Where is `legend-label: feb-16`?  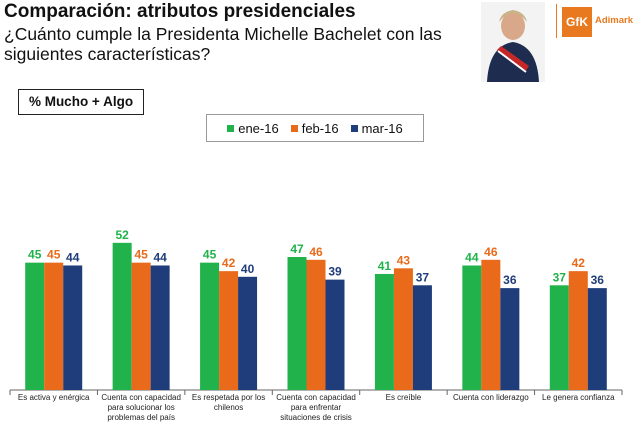 legend-label: feb-16 is located at coordinates (320, 128).